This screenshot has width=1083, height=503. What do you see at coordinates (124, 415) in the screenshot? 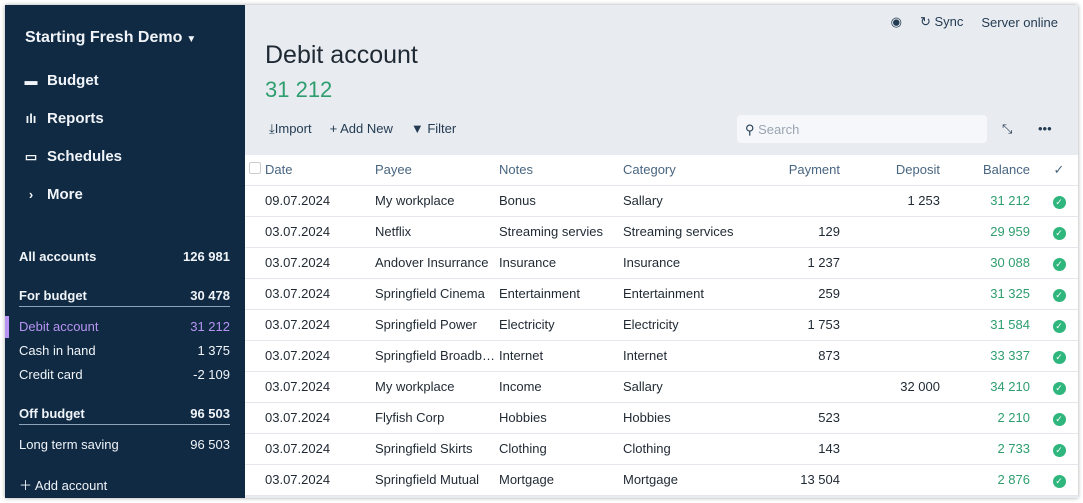
I see `off-budget: Off budget 96 503` at bounding box center [124, 415].